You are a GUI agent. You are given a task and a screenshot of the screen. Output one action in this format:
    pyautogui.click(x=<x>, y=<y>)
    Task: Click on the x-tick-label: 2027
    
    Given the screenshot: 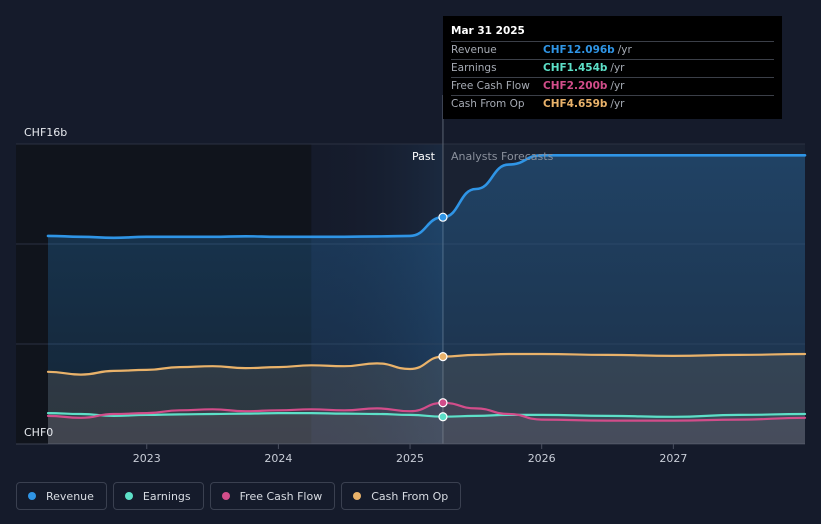 What is the action you would take?
    pyautogui.click(x=673, y=458)
    